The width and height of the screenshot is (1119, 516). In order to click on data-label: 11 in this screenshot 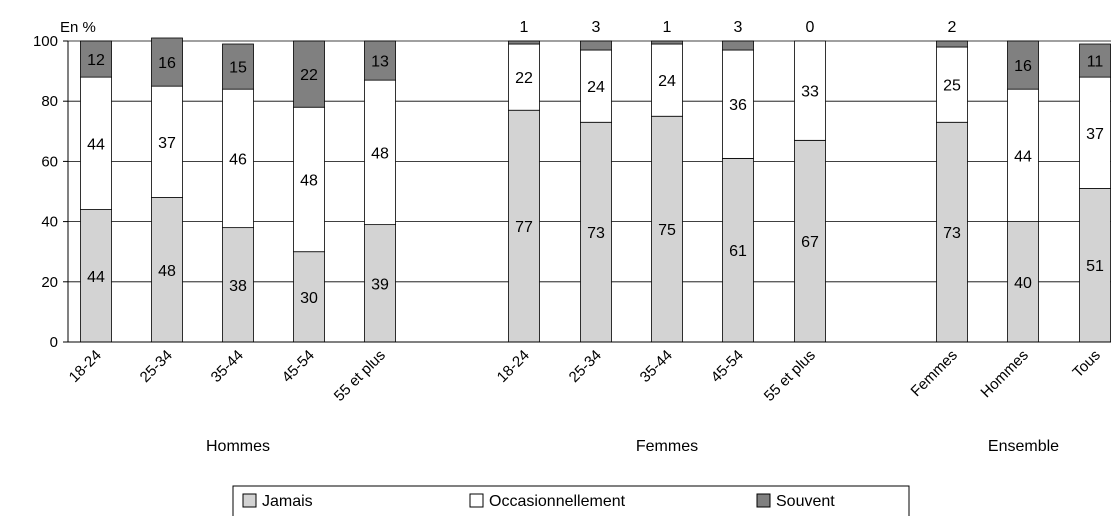, I will do `click(1095, 62)`.